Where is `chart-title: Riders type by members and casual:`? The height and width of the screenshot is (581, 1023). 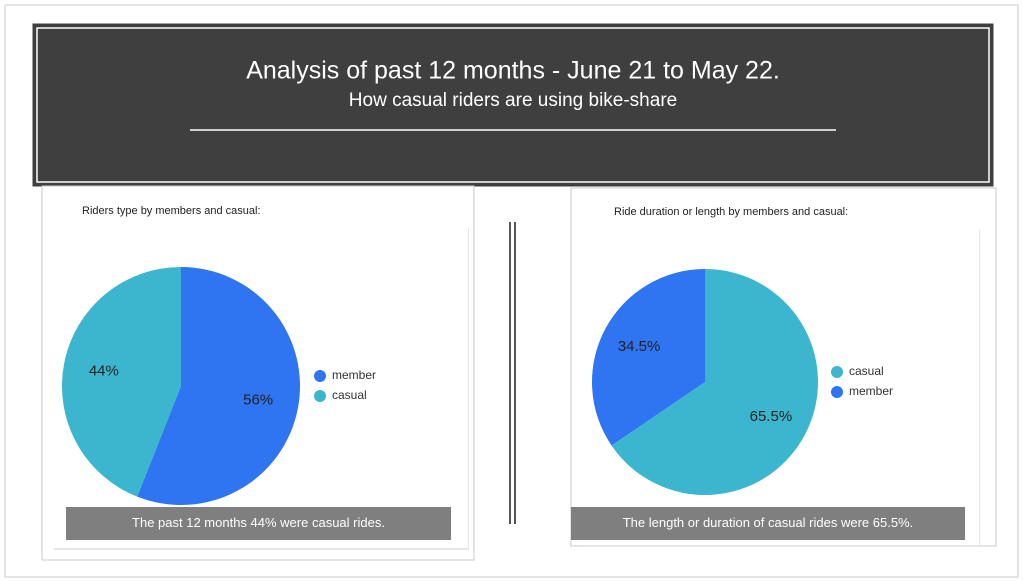 chart-title: Riders type by members and casual: is located at coordinates (171, 211).